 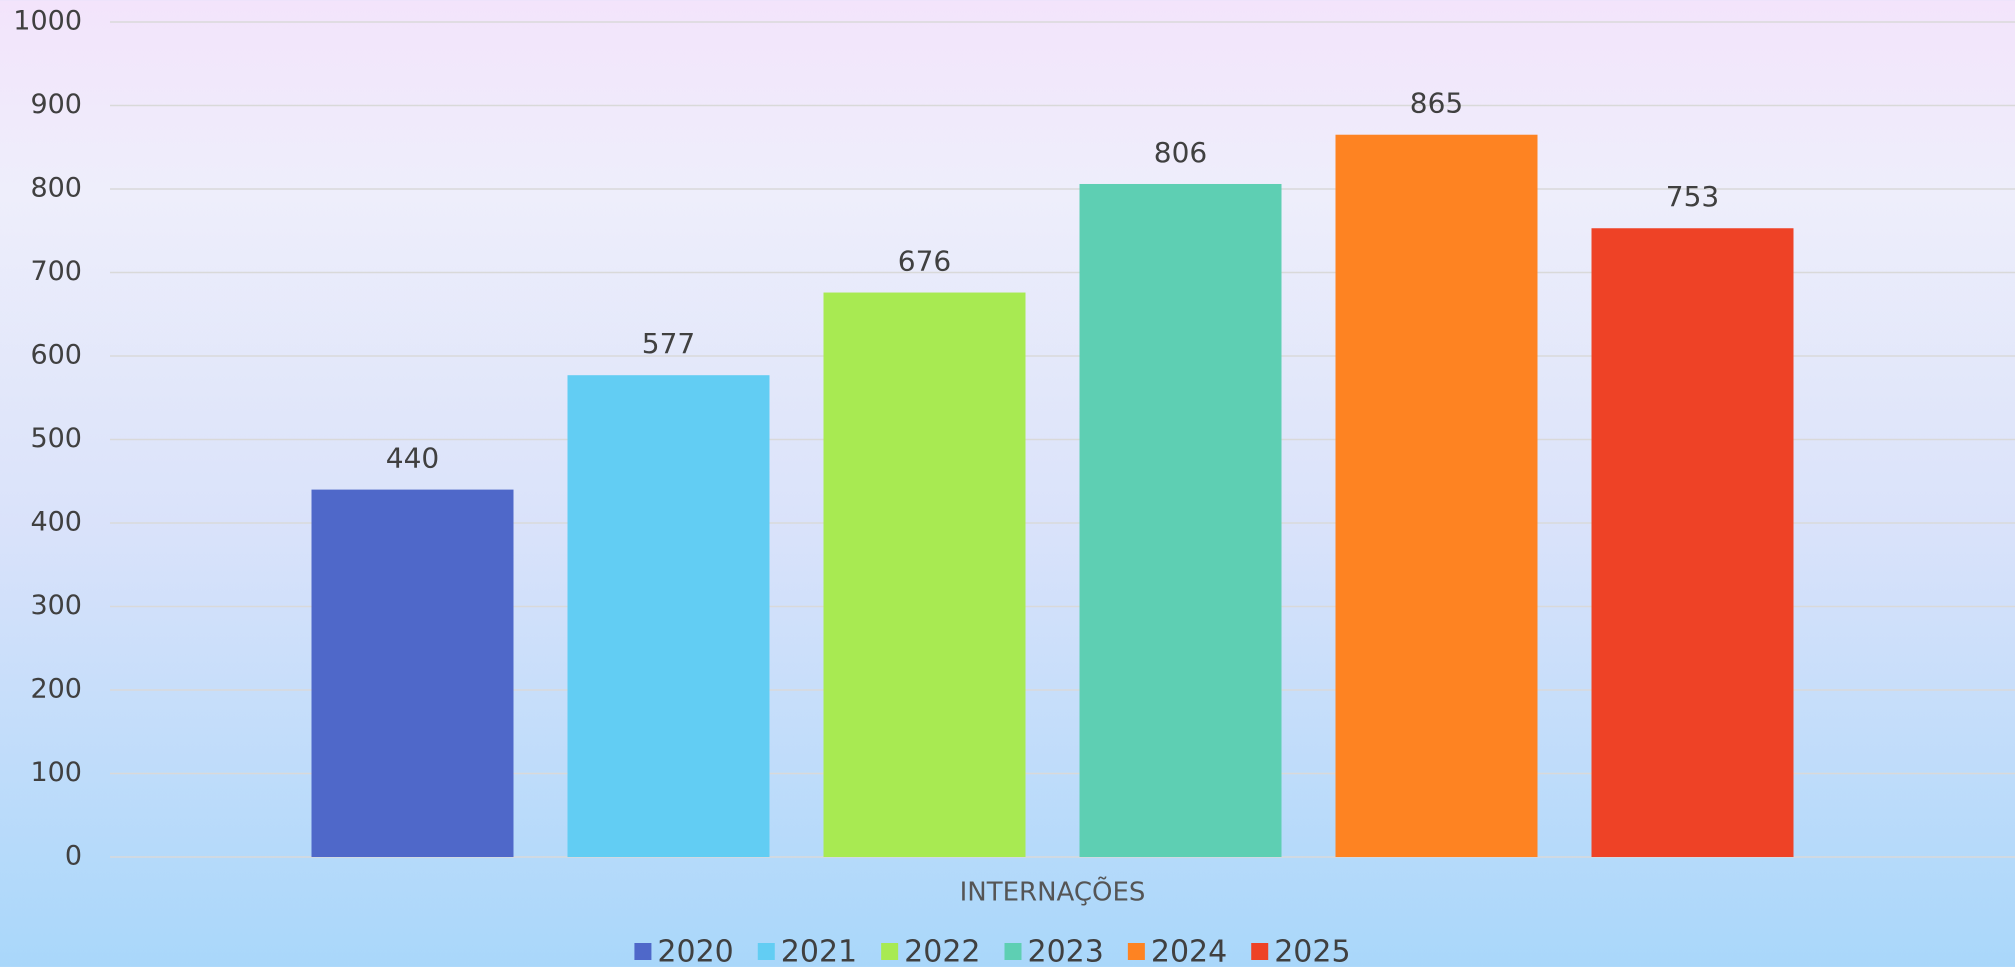 What do you see at coordinates (56, 605) in the screenshot?
I see `y-tick-label: 300` at bounding box center [56, 605].